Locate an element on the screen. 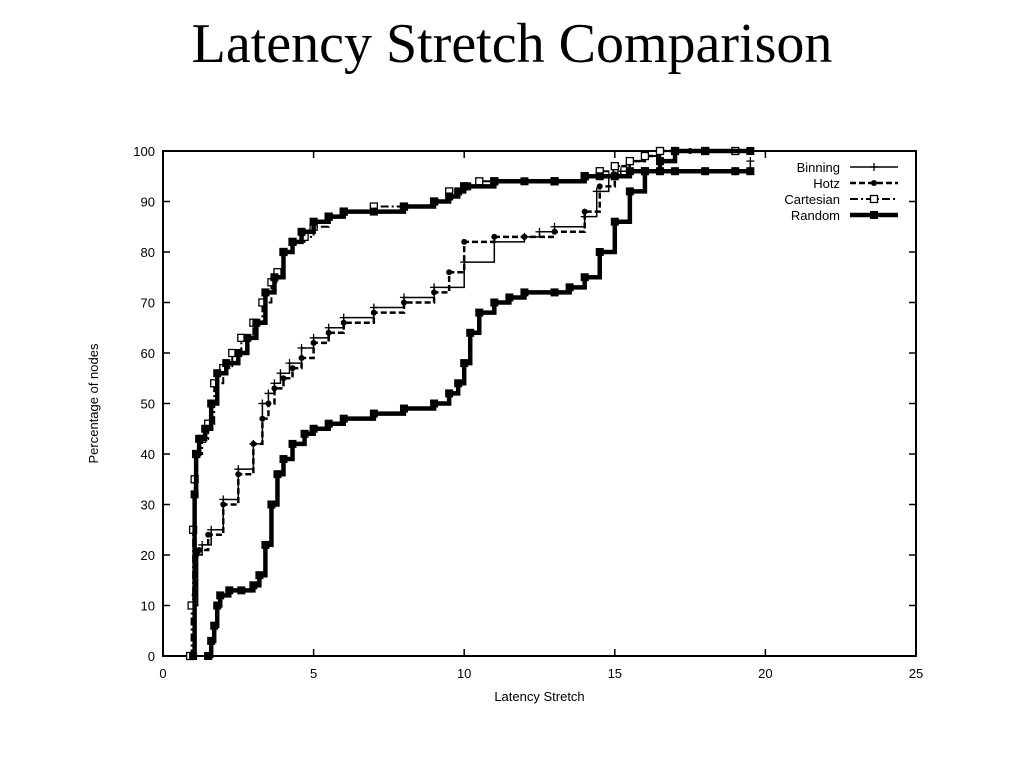 Image resolution: width=1024 pixels, height=768 pixels. legend-label: Binning is located at coordinates (818, 167).